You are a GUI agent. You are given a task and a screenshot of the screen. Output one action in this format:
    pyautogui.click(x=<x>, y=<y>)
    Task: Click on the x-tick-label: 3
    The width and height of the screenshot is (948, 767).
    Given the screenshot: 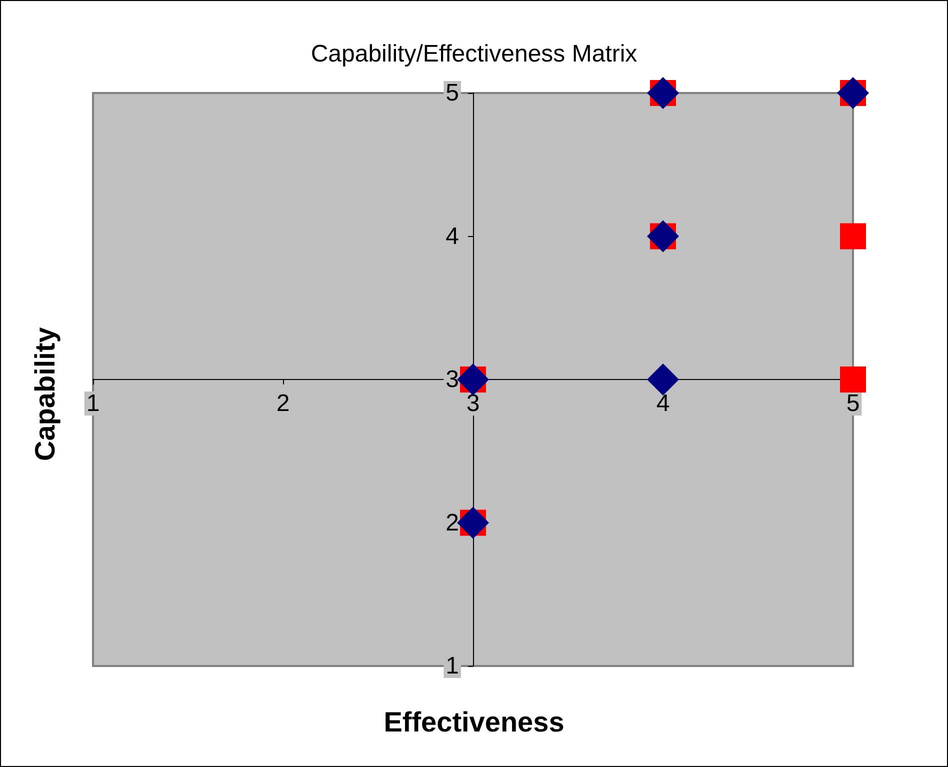 What is the action you would take?
    pyautogui.click(x=473, y=403)
    